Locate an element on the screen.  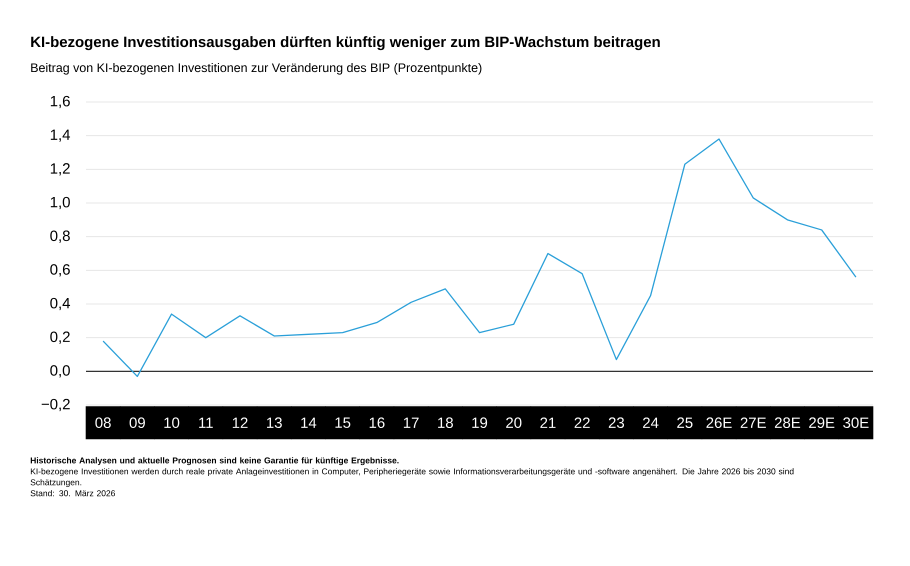
x-tick-label: 29E is located at coordinates (821, 422).